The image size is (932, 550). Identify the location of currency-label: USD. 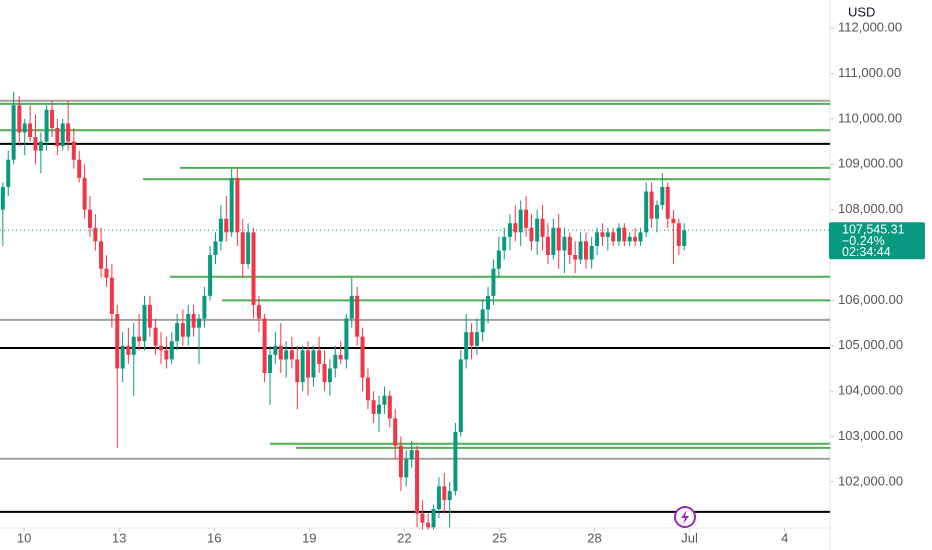
(861, 11).